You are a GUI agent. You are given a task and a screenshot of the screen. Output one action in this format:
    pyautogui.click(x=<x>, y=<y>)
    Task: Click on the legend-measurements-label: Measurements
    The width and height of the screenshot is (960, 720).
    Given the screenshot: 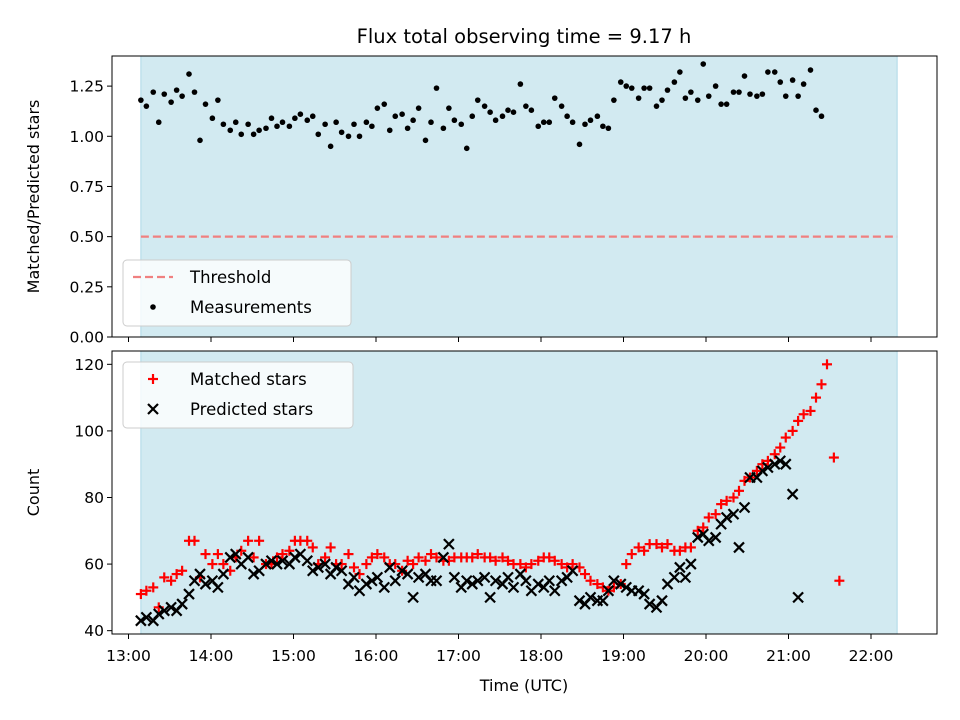 What is the action you would take?
    pyautogui.click(x=251, y=307)
    